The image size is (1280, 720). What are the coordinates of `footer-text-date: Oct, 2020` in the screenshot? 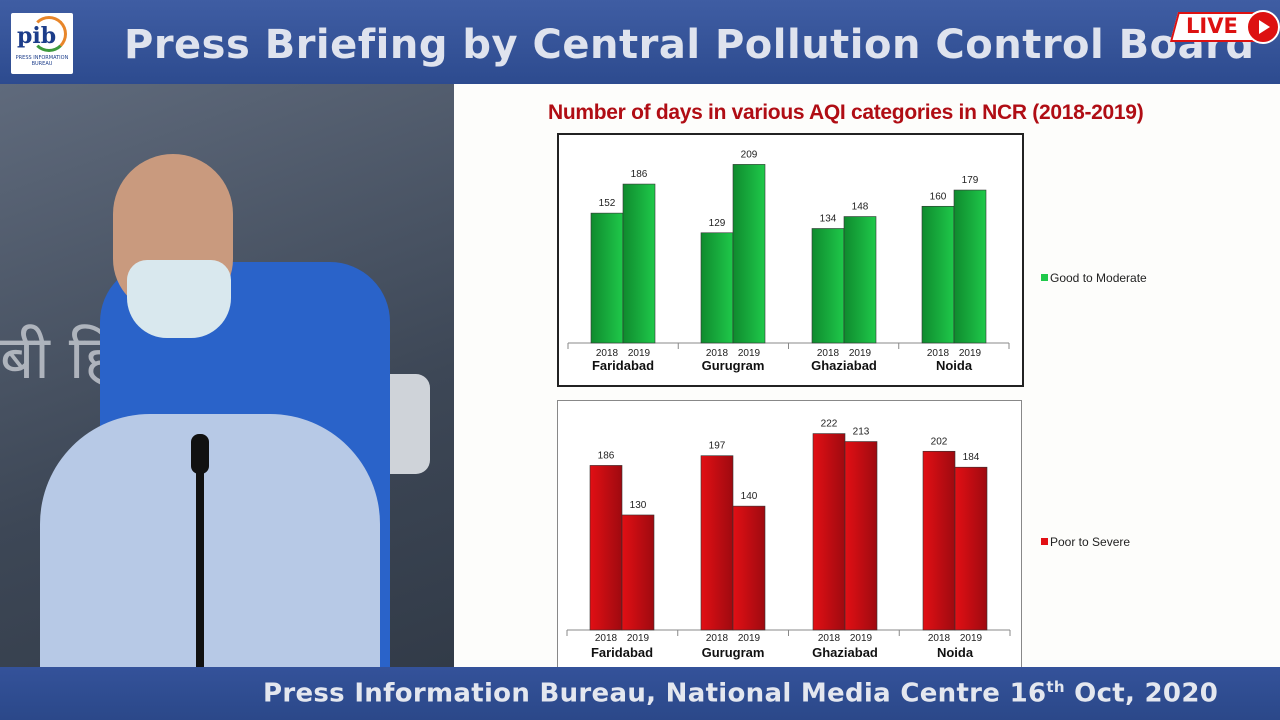 It's located at (1141, 693).